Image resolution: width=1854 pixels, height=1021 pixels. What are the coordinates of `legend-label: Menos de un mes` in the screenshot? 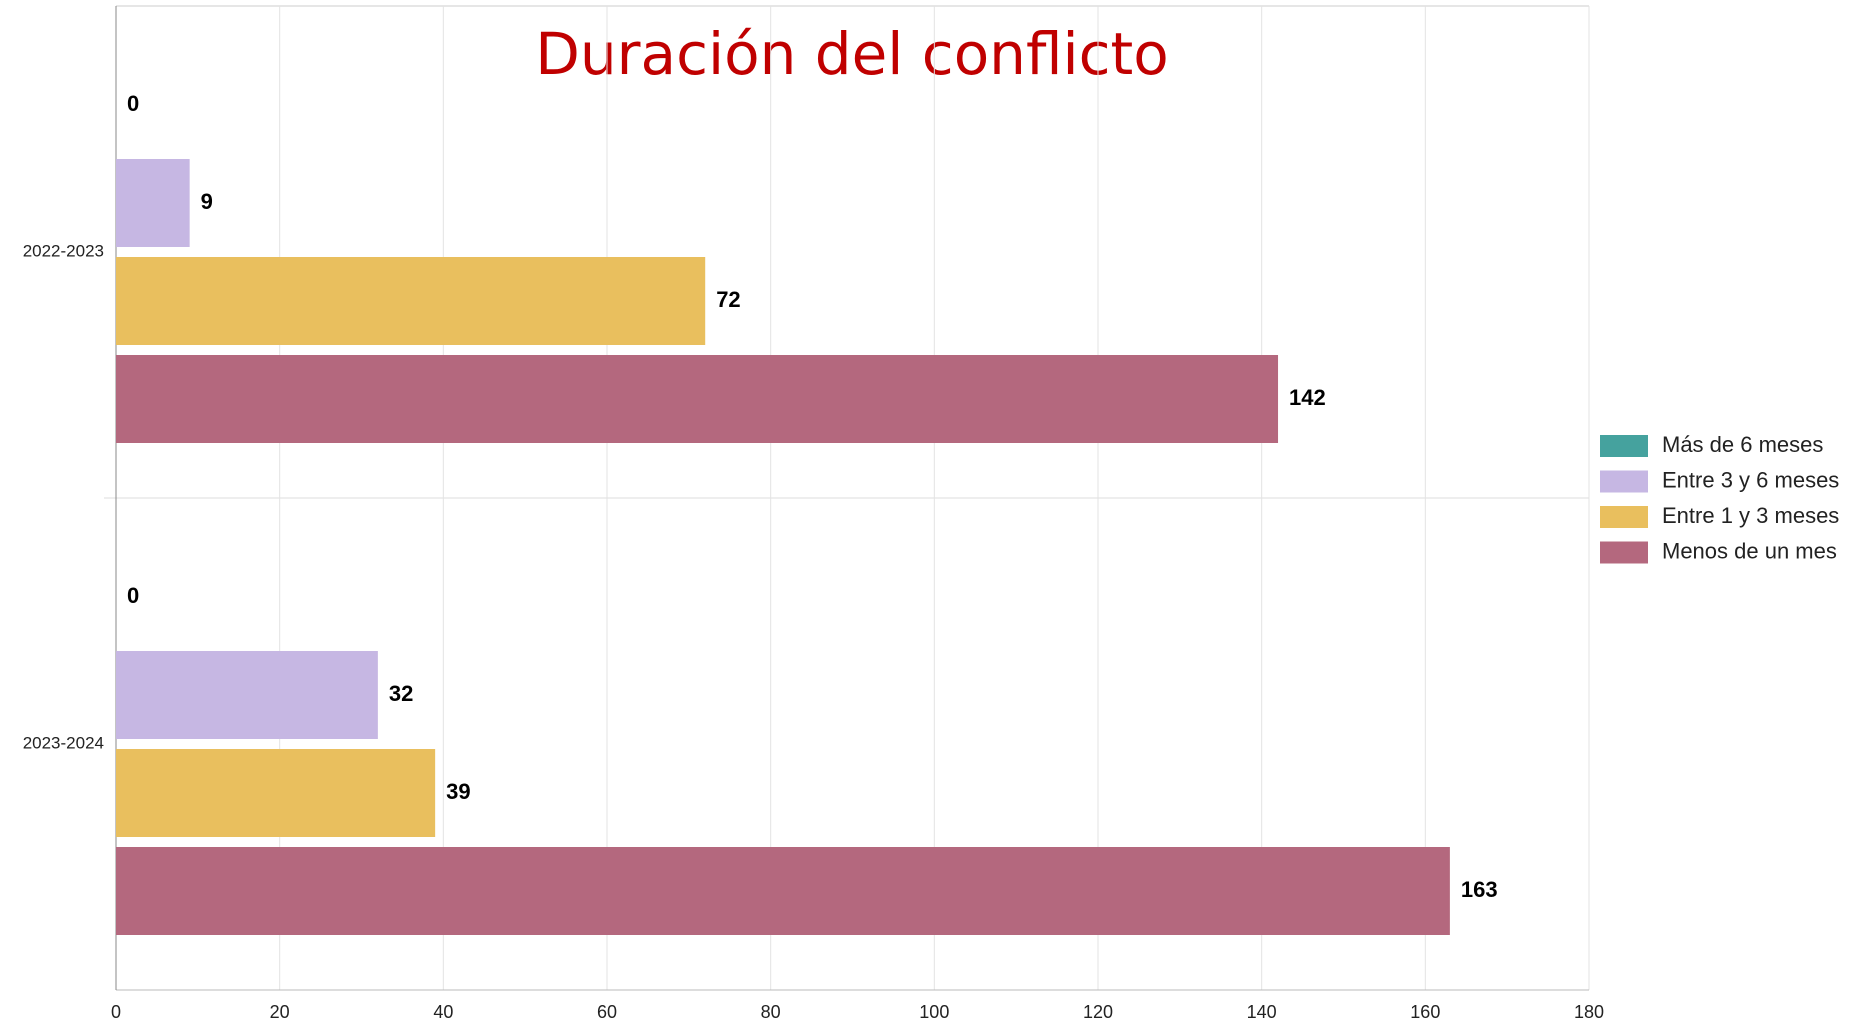 It's located at (1749, 550).